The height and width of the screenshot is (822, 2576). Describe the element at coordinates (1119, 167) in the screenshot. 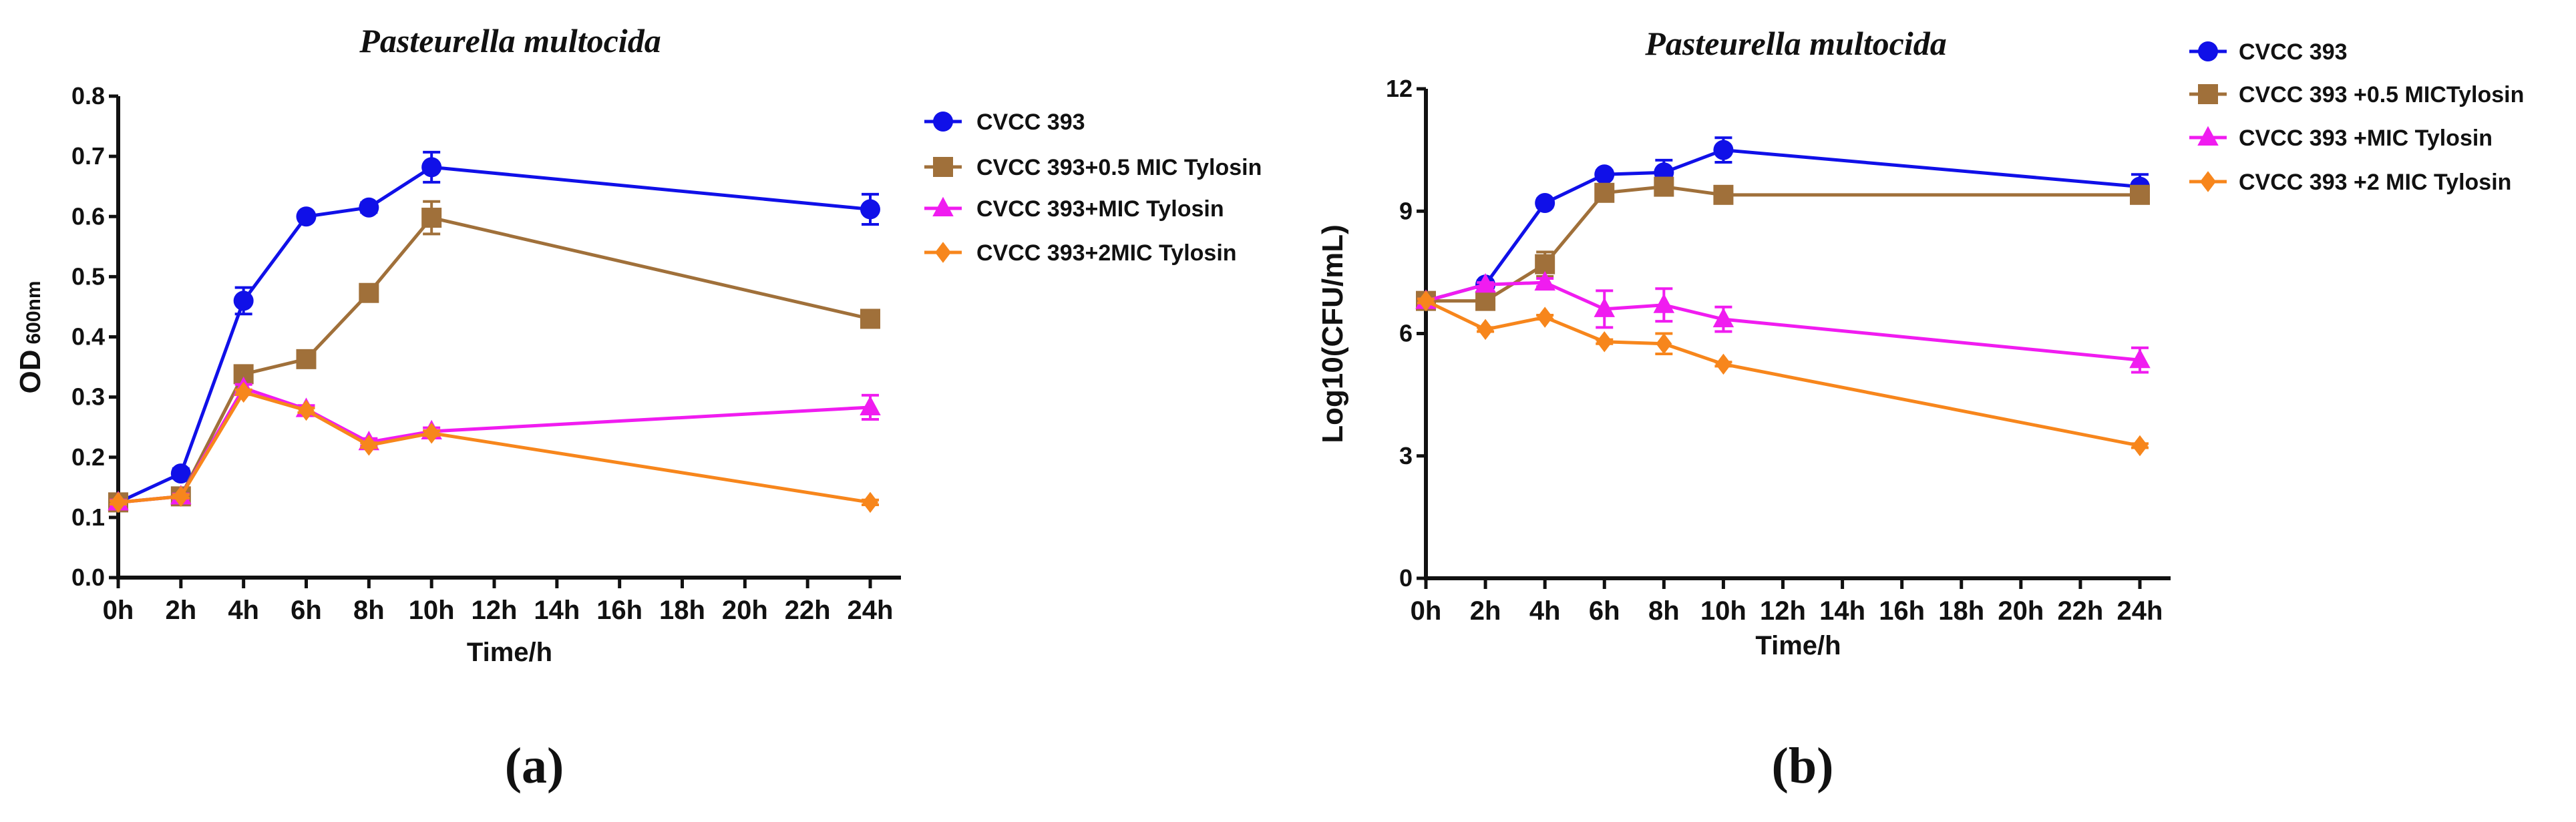

I see `legend-label: CVCC 393+0.5 MIC Tylosin` at that location.